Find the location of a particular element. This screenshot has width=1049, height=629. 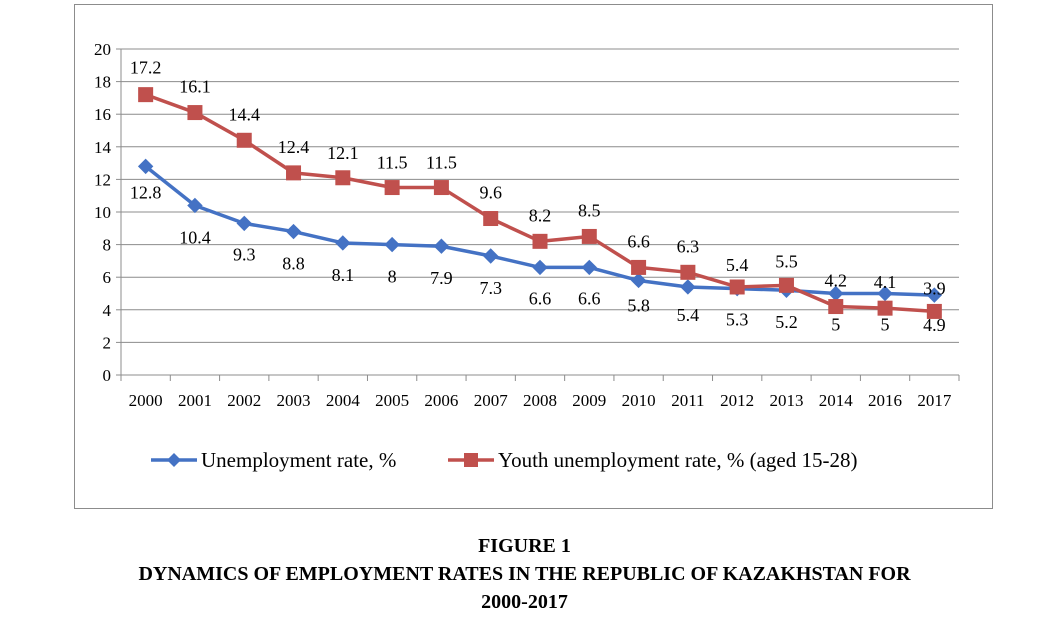

data-label-youth-unemployment: 4.1 is located at coordinates (885, 282).